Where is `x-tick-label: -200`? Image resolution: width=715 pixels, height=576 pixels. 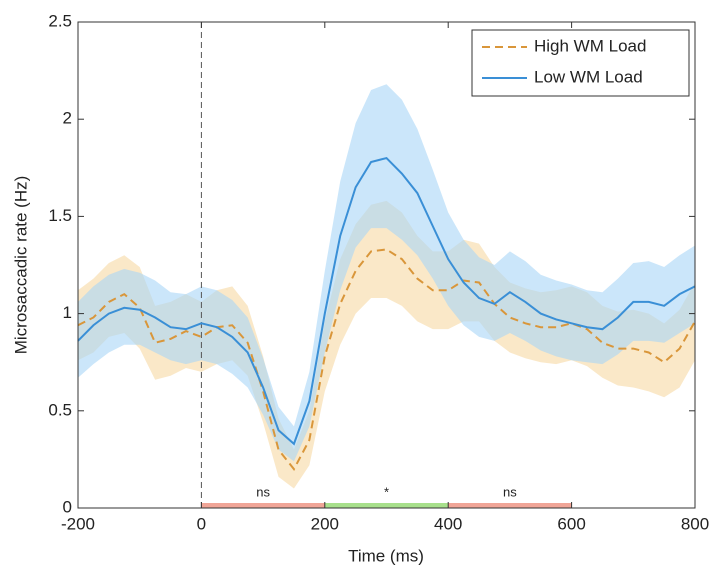
x-tick-label: -200 is located at coordinates (78, 523).